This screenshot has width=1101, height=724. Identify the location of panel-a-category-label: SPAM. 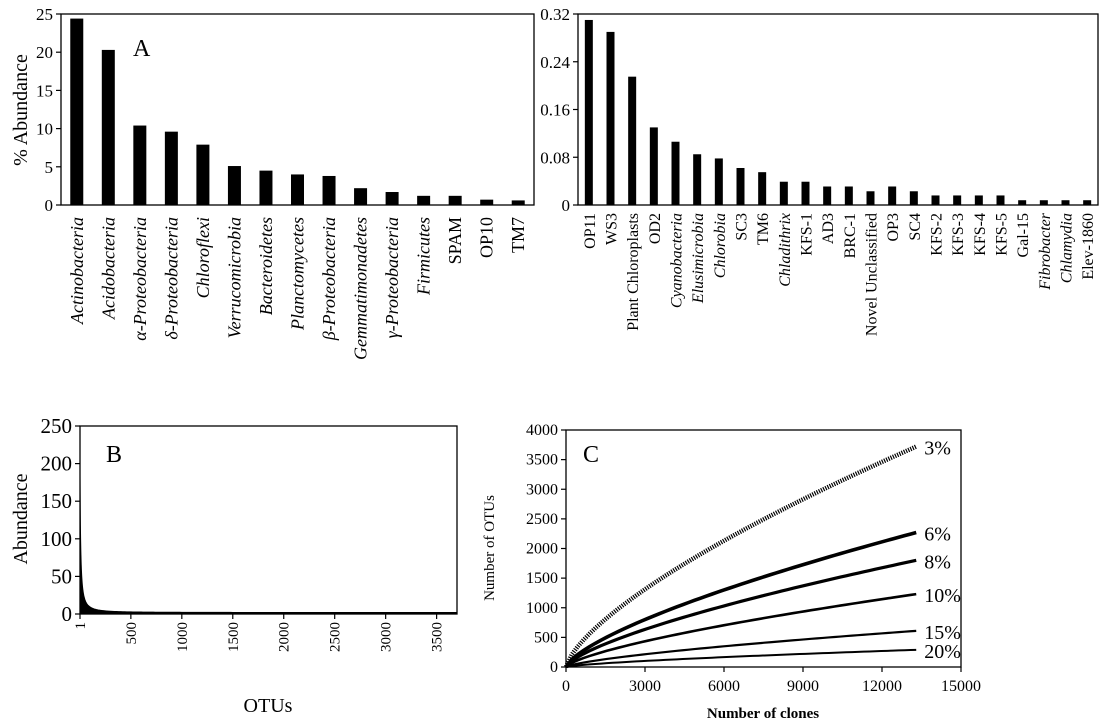
(455, 240).